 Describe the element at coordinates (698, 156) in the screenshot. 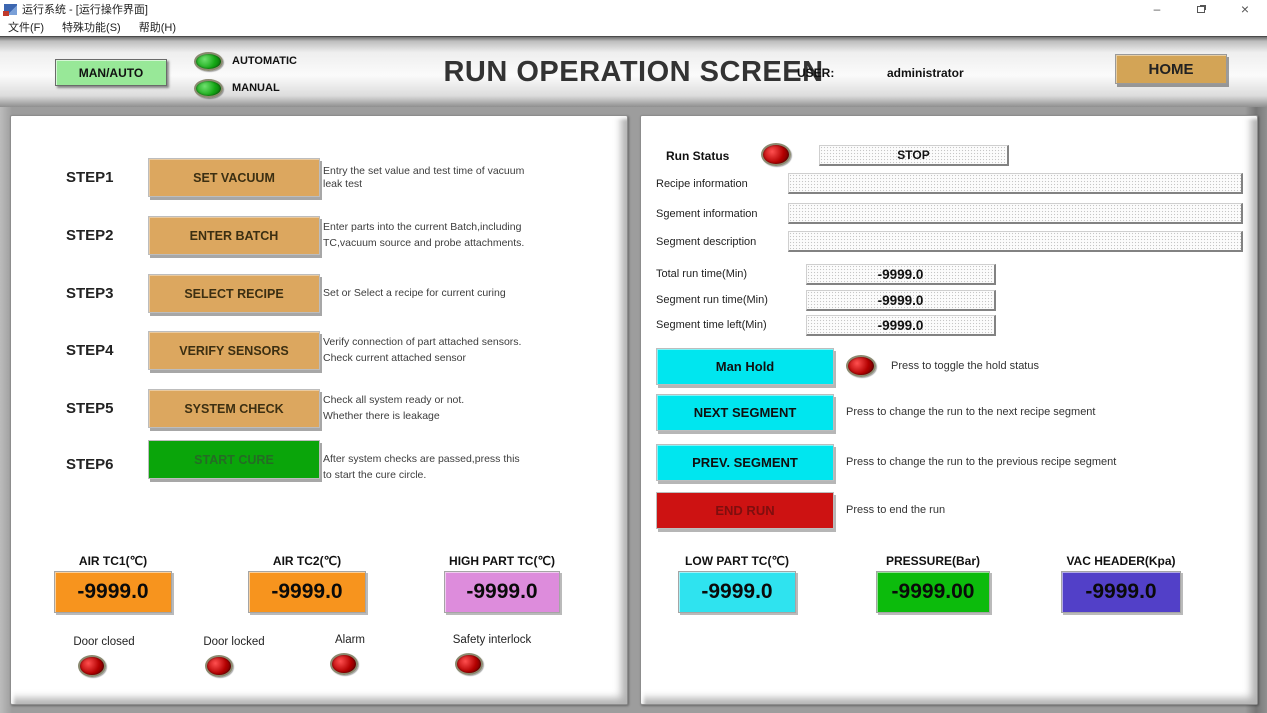

I see `run-status-label: Run Status` at that location.